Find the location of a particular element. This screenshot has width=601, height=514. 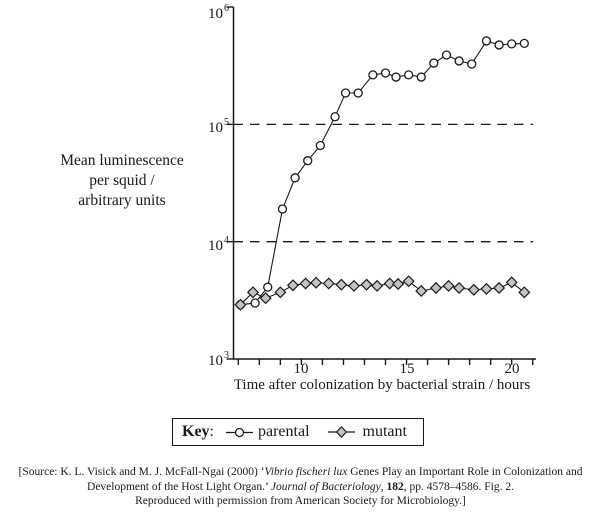

x-tick-label-15: 15 is located at coordinates (407, 369).